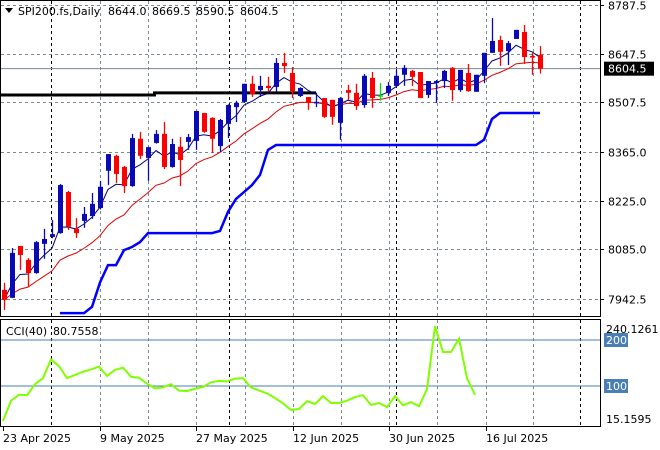 This screenshot has width=660, height=450. Describe the element at coordinates (629, 68) in the screenshot. I see `current-price-badge` at that location.